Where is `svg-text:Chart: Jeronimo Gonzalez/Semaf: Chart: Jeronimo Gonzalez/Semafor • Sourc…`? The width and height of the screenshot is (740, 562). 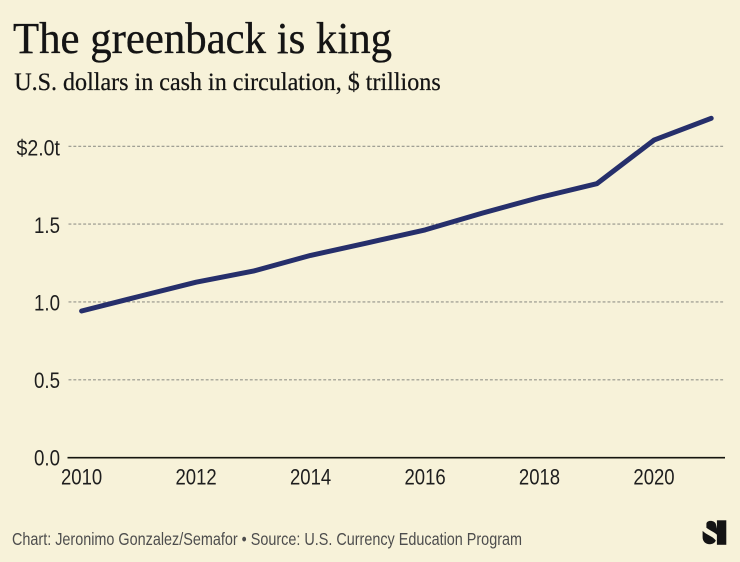 svg-text:Chart: Jeronimo Gonzalez/Semaf: Chart: Jeronimo Gonzalez/Semafor • Sourc… is located at coordinates (267, 539).